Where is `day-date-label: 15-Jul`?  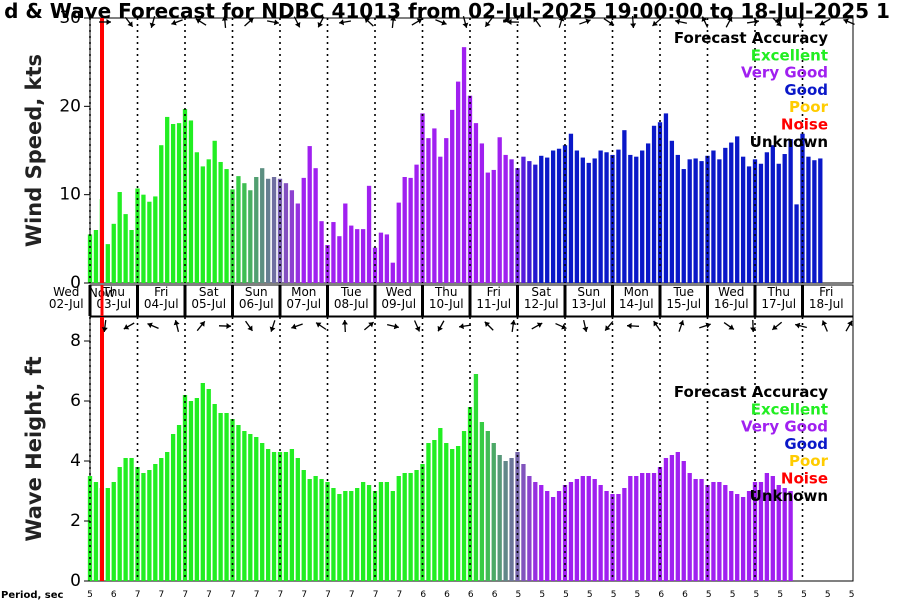
day-date-label: 15-Jul is located at coordinates (683, 304).